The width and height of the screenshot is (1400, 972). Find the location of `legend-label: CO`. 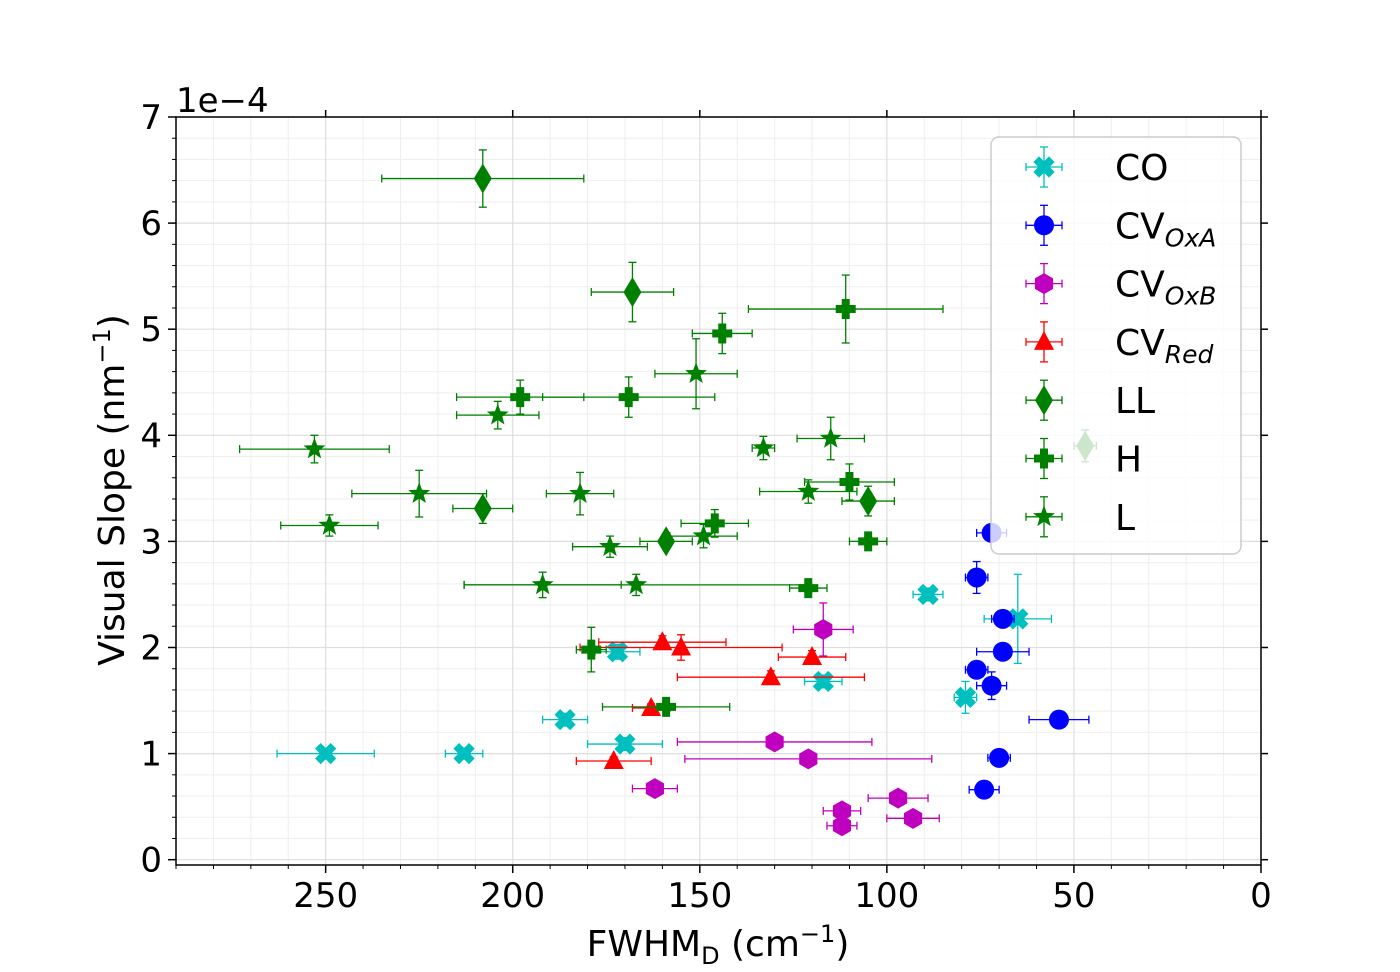

legend-label: CO is located at coordinates (1141, 168).